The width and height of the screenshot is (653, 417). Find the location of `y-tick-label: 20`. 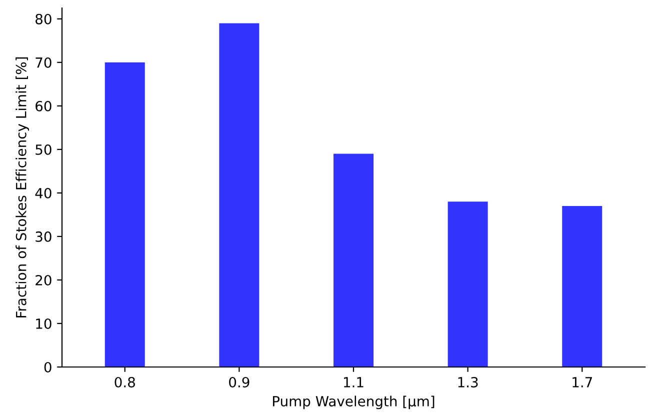

y-tick-label: 20 is located at coordinates (44, 280).